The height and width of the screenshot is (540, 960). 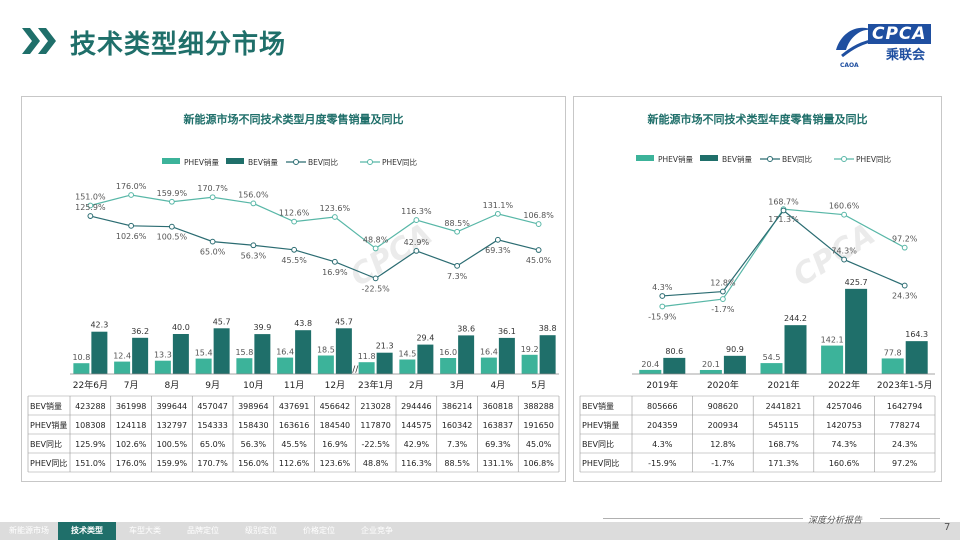 I want to click on table-cell: 171.3%, so click(x=783, y=463).